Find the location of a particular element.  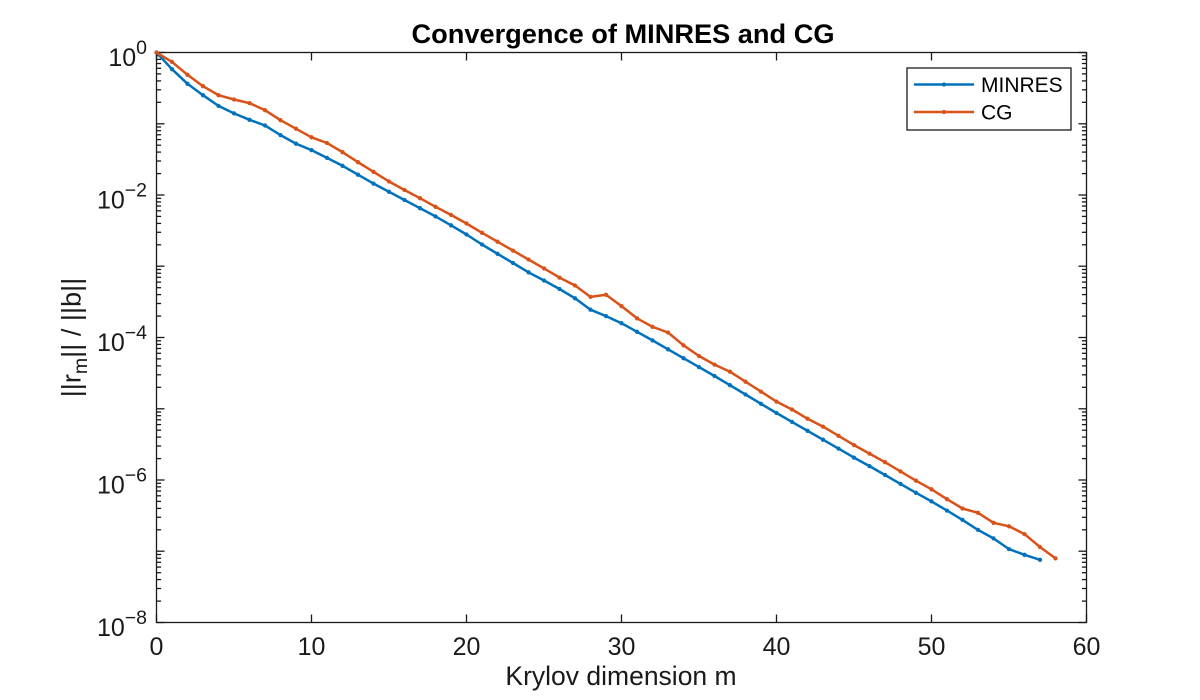

svg-text: 10⁻⁴ is located at coordinates (122, 339).